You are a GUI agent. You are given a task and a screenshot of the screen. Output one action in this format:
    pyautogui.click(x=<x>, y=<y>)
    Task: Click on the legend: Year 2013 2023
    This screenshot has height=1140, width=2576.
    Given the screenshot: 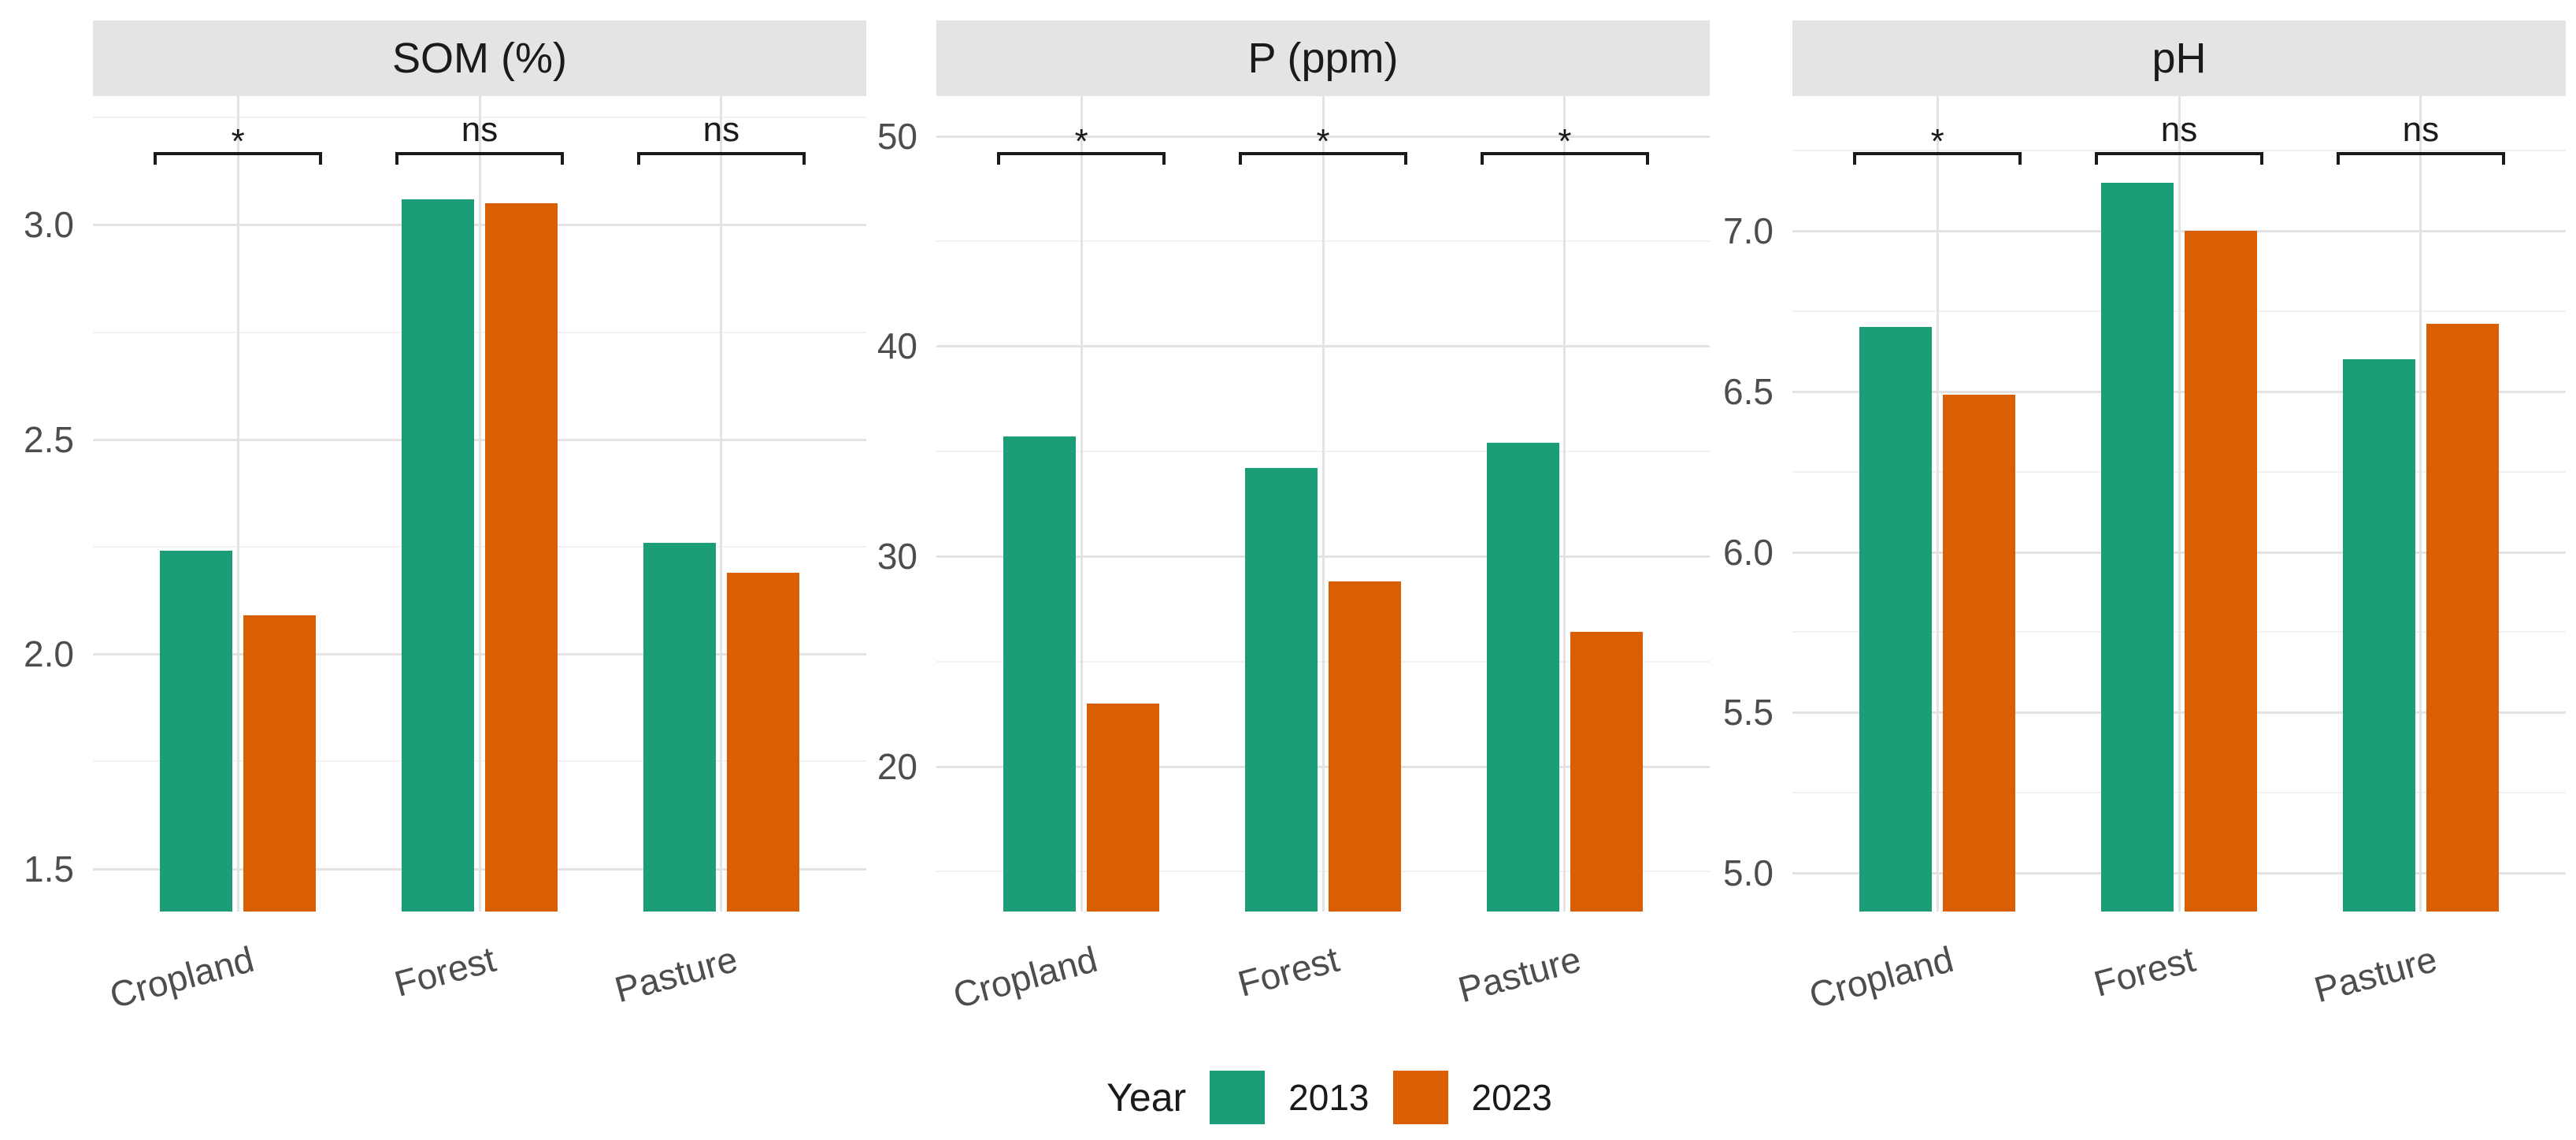 What is the action you would take?
    pyautogui.click(x=1329, y=1097)
    